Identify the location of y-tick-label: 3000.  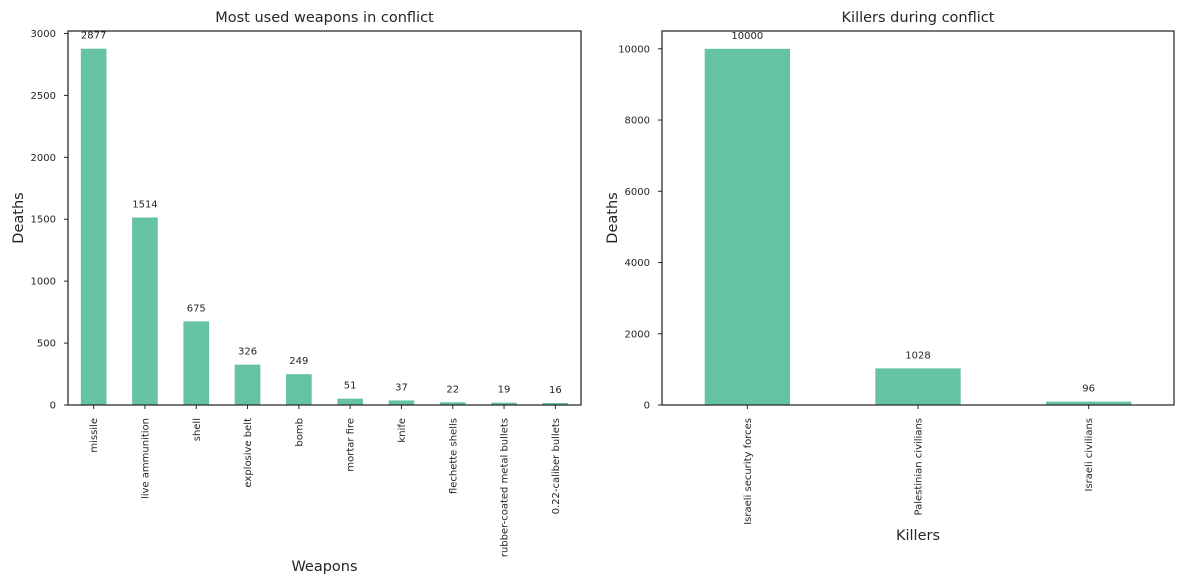
(43, 34).